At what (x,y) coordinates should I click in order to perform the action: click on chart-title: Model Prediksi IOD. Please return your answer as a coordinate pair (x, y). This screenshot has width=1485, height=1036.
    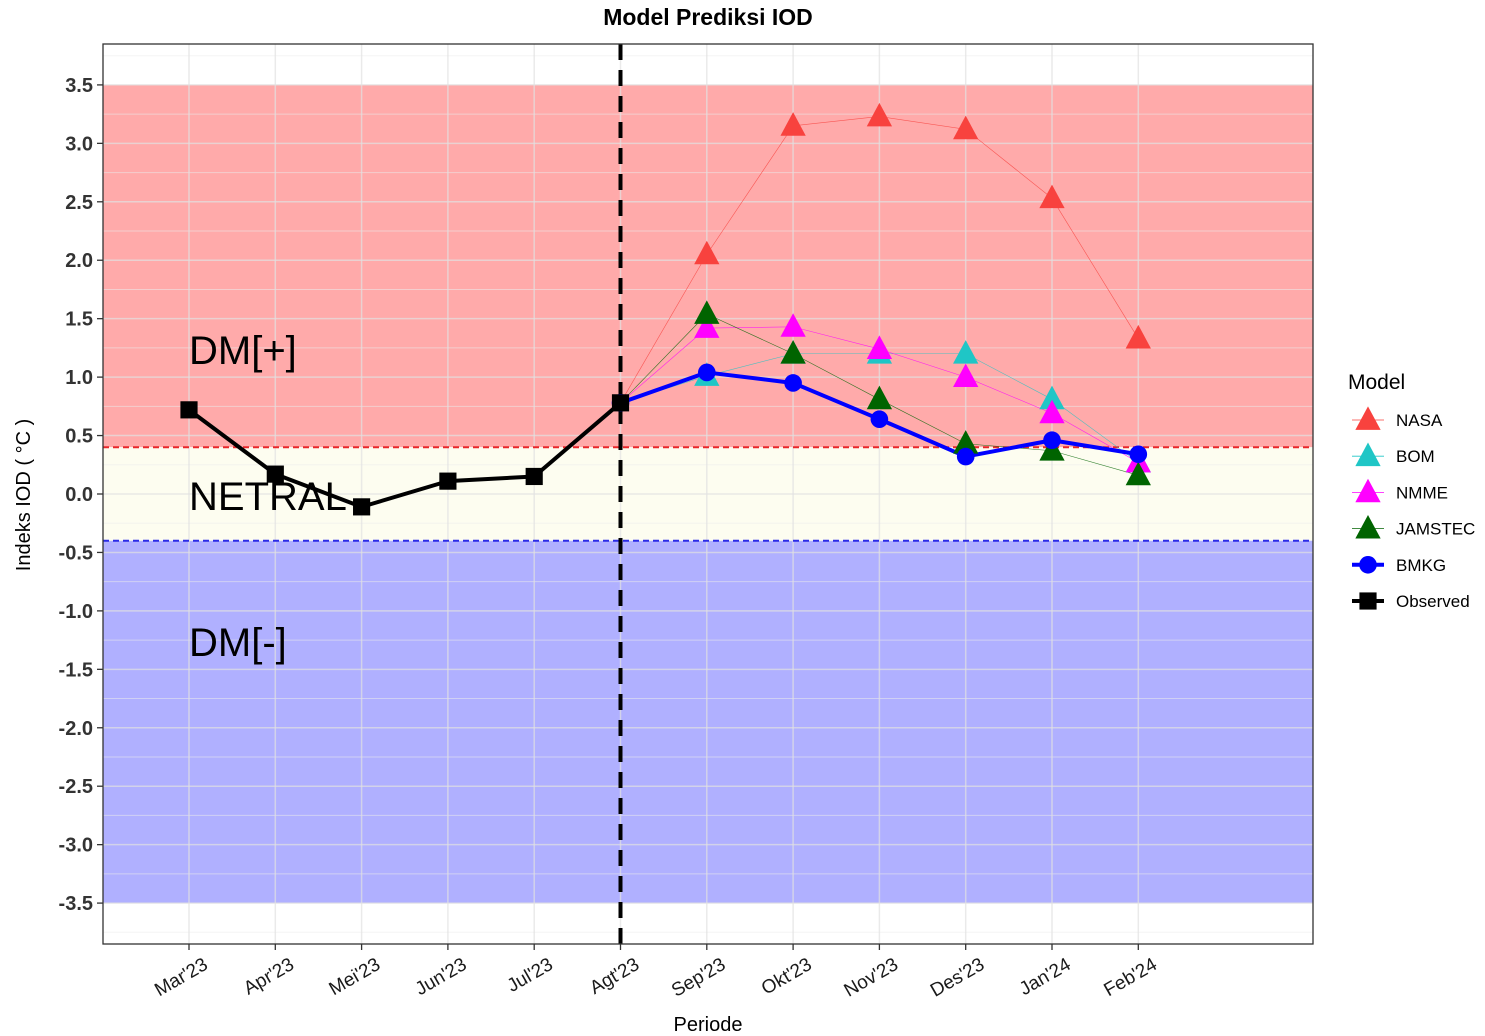
    Looking at the image, I should click on (708, 17).